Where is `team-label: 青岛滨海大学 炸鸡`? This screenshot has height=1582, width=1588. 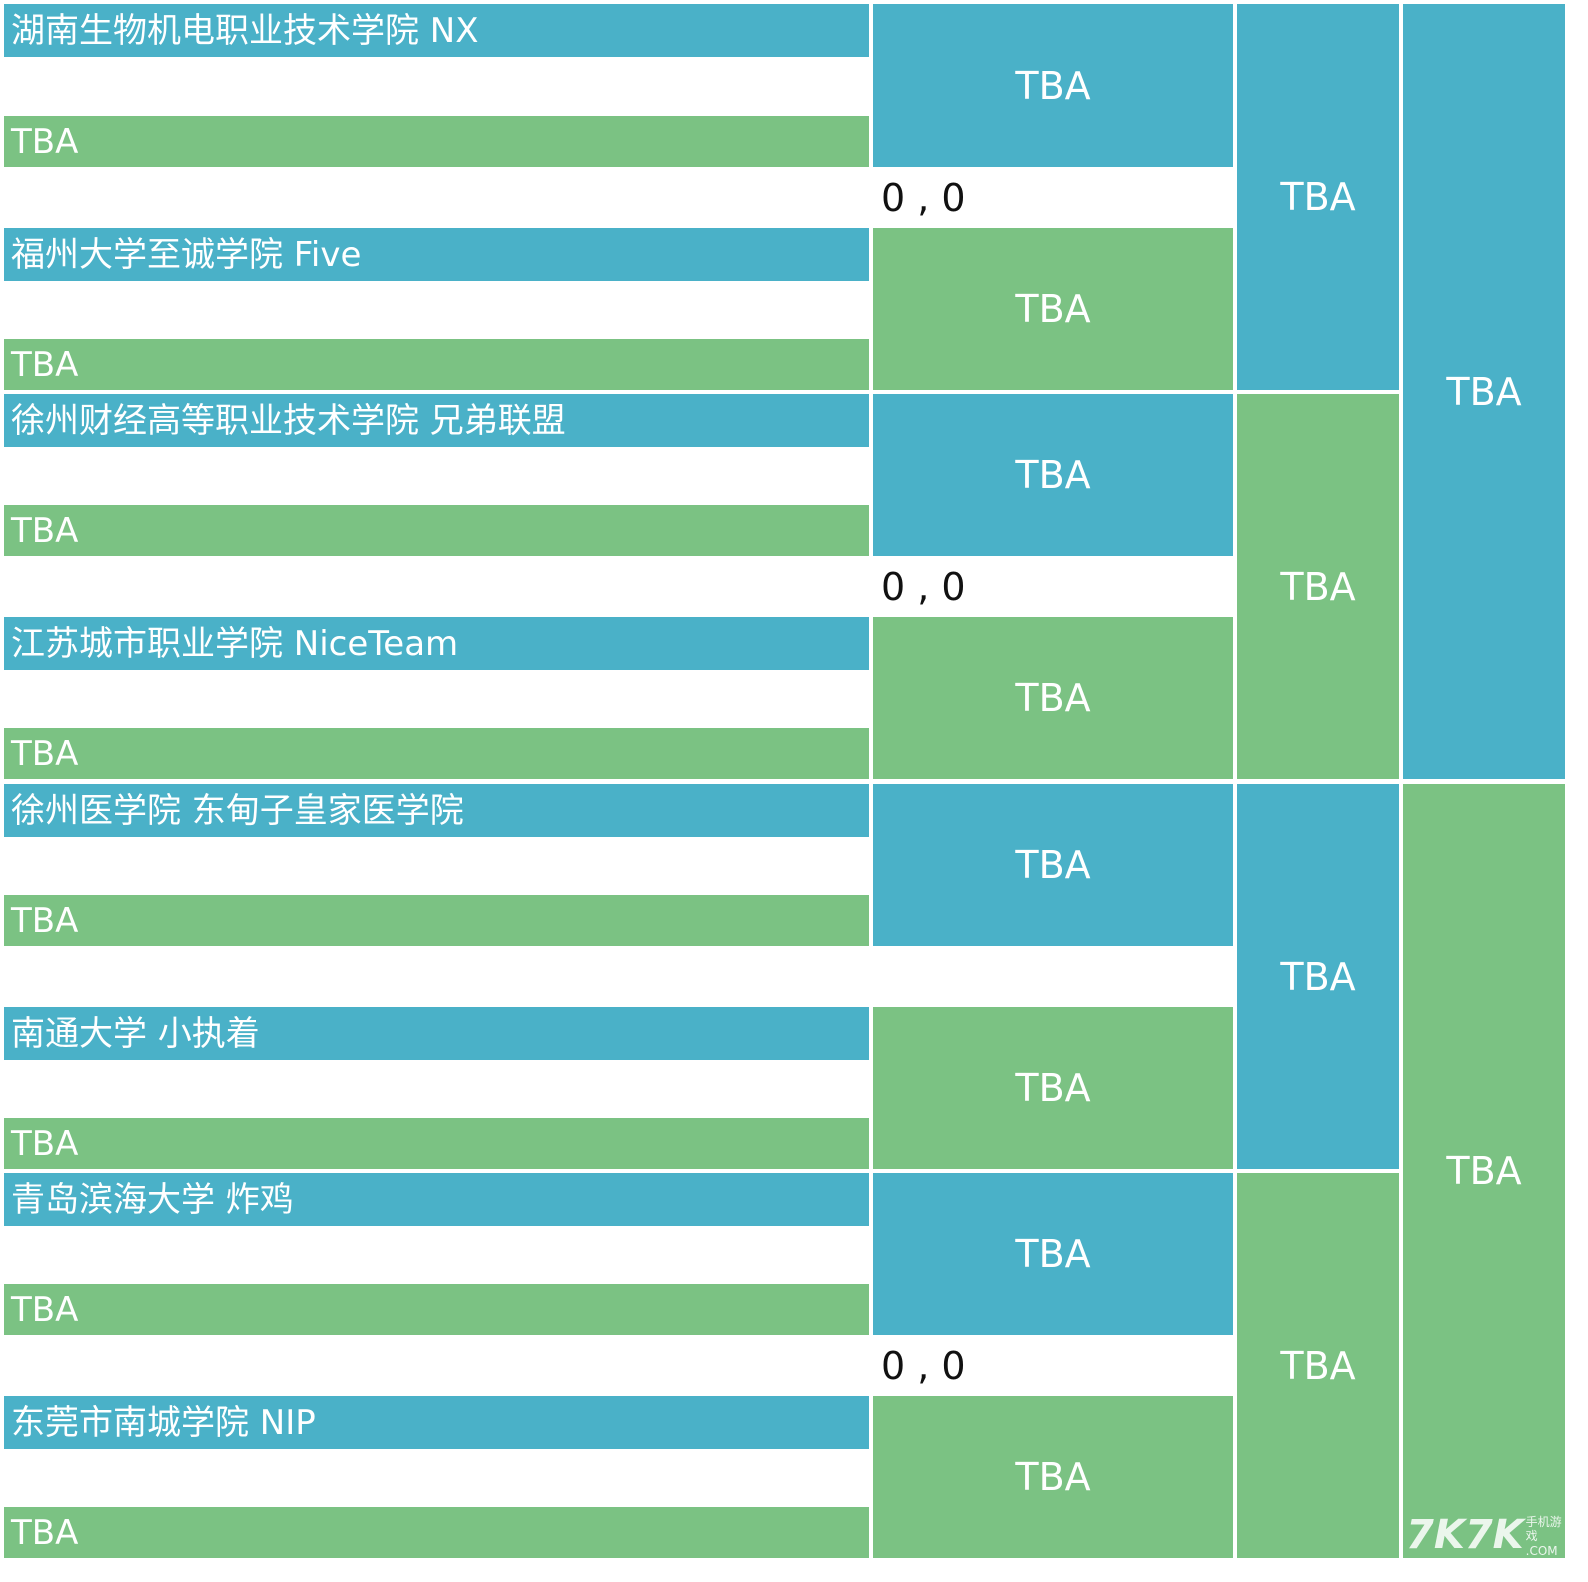 team-label: 青岛滨海大学 炸鸡 is located at coordinates (436, 1199).